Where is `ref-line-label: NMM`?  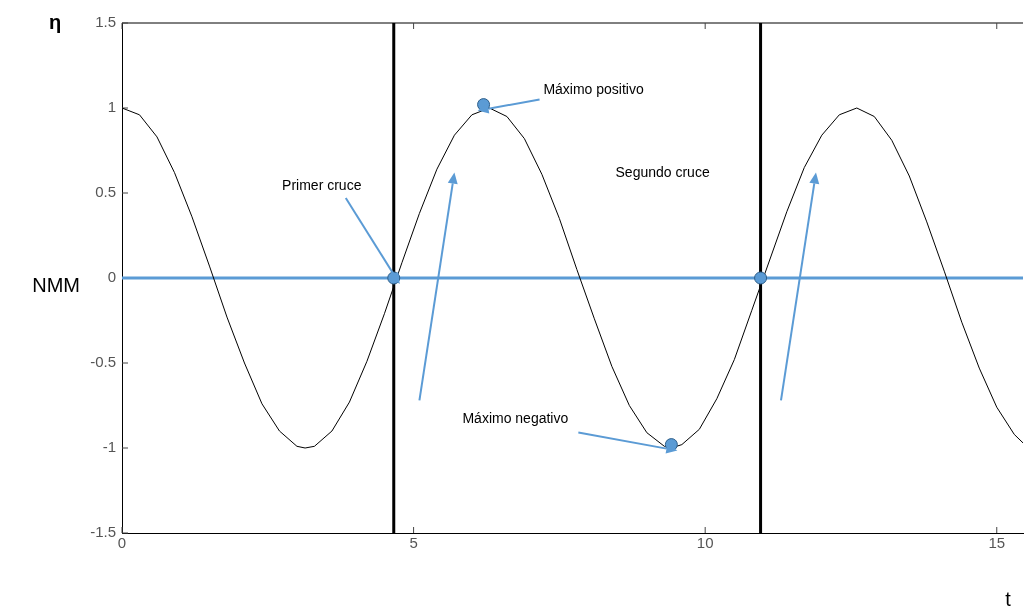 ref-line-label: NMM is located at coordinates (56, 284).